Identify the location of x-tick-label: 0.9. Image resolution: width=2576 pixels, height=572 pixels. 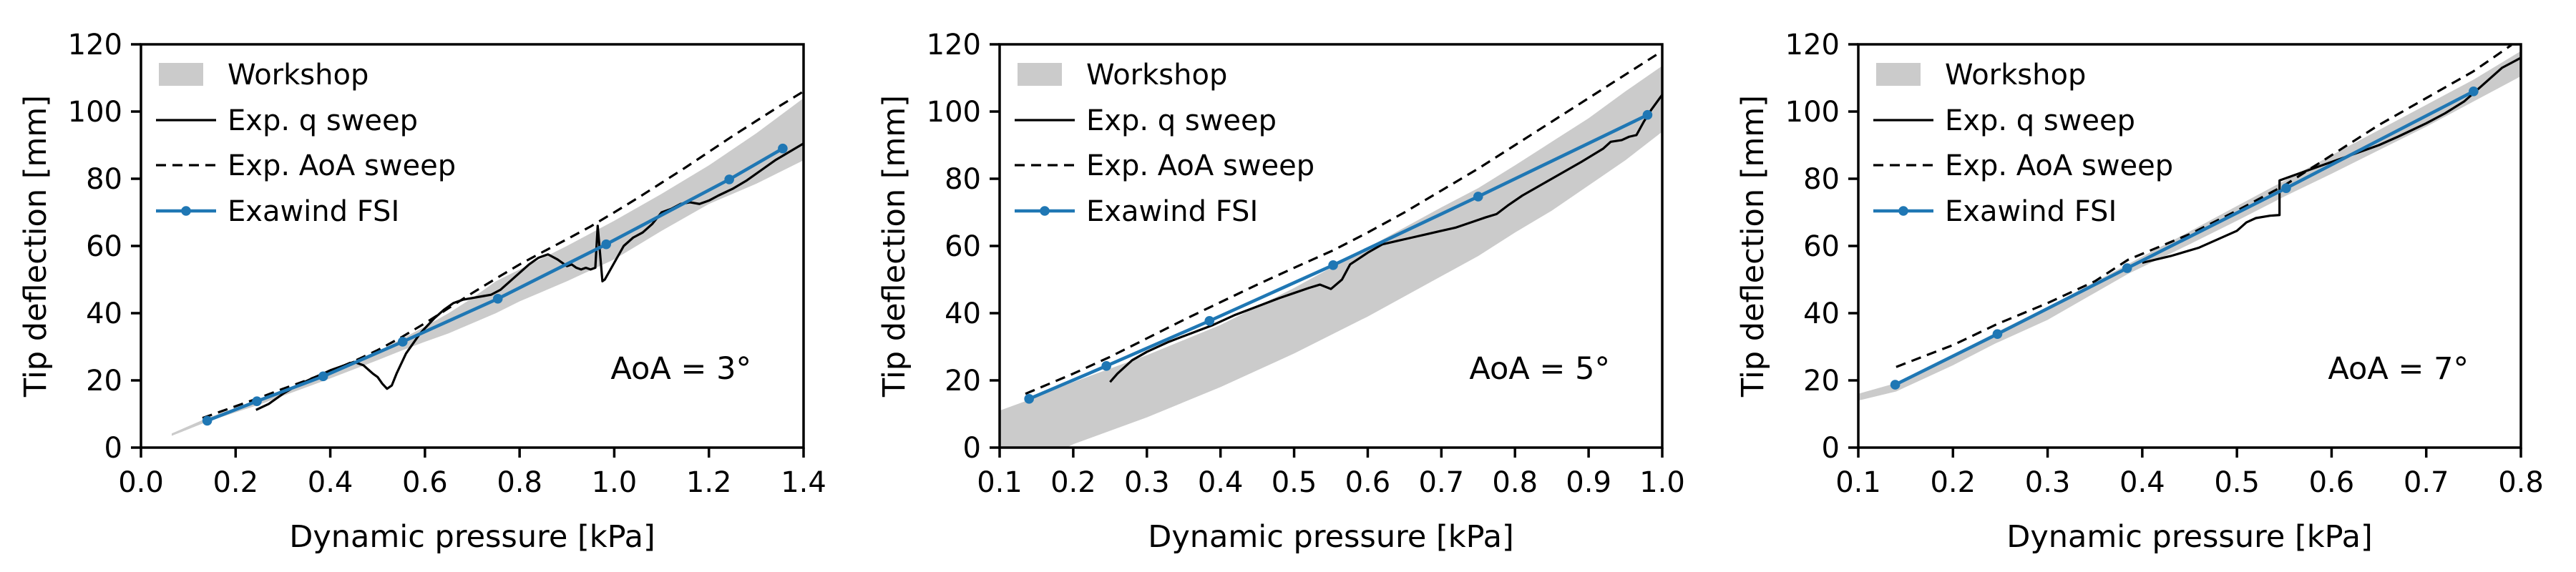
(1588, 482).